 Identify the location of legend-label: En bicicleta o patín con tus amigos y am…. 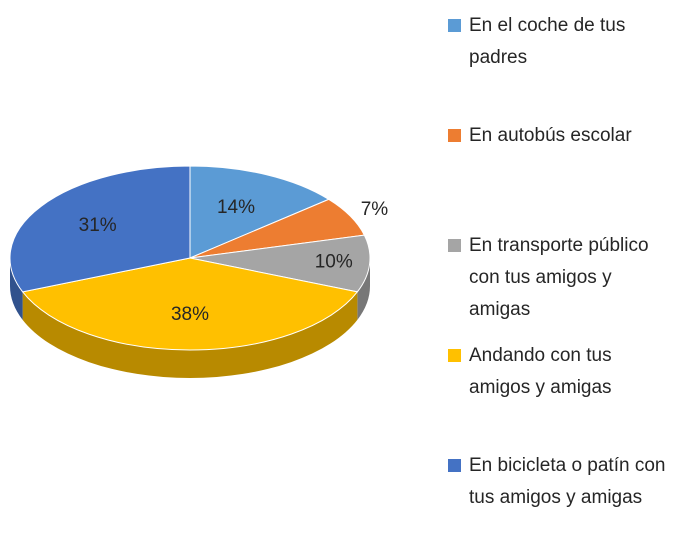
(567, 481).